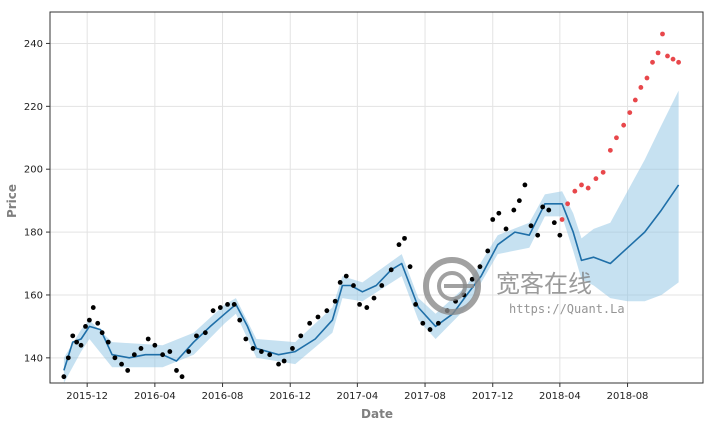 This screenshot has width=716, height=427. I want to click on watermark: 宽客在线 https://Quant.La, so click(524, 286).